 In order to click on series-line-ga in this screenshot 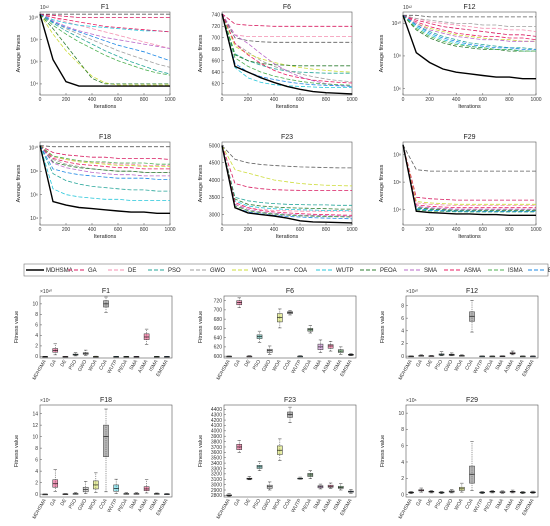, I will do `click(286, 20)`.